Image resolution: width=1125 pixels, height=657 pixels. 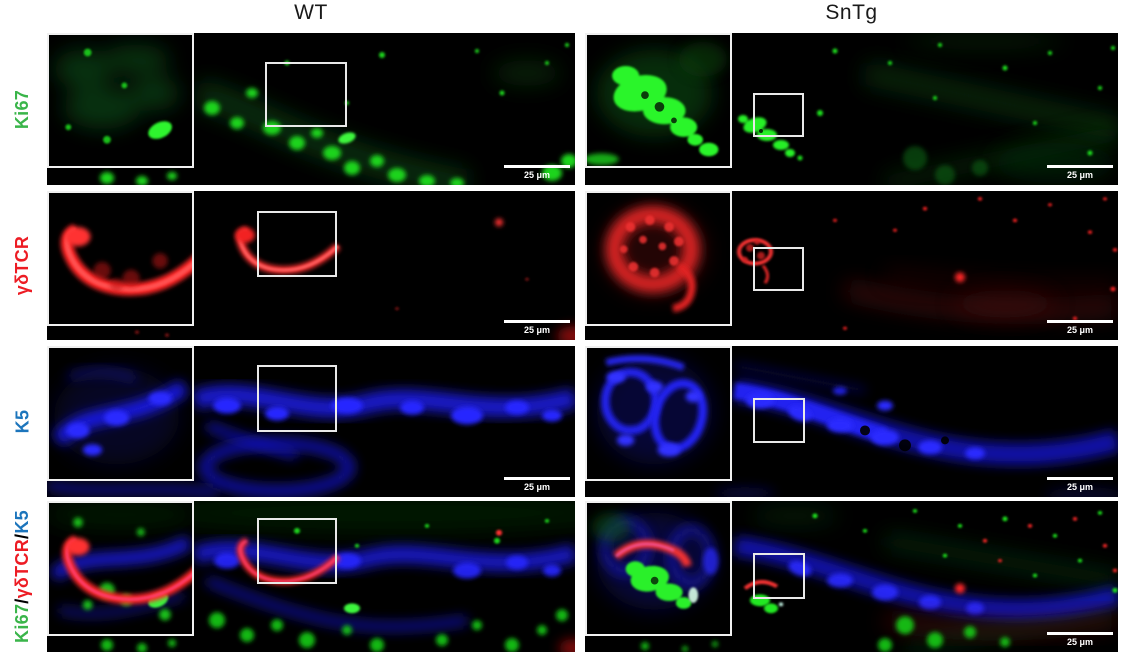 What do you see at coordinates (22, 522) in the screenshot?
I see `row-label-merge-k5: K5` at bounding box center [22, 522].